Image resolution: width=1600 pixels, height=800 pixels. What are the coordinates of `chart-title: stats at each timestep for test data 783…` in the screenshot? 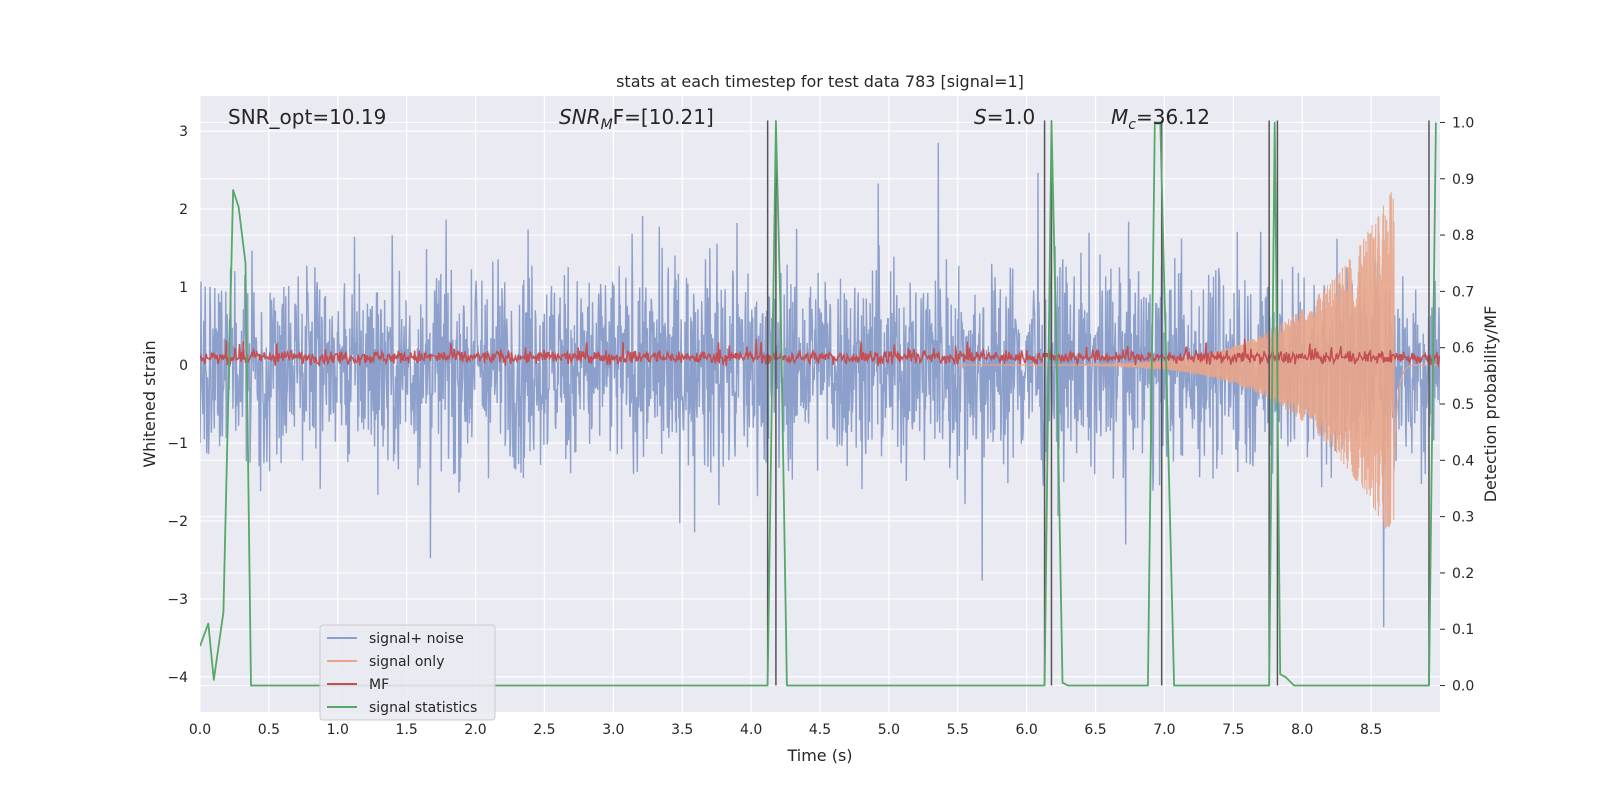 It's located at (820, 81).